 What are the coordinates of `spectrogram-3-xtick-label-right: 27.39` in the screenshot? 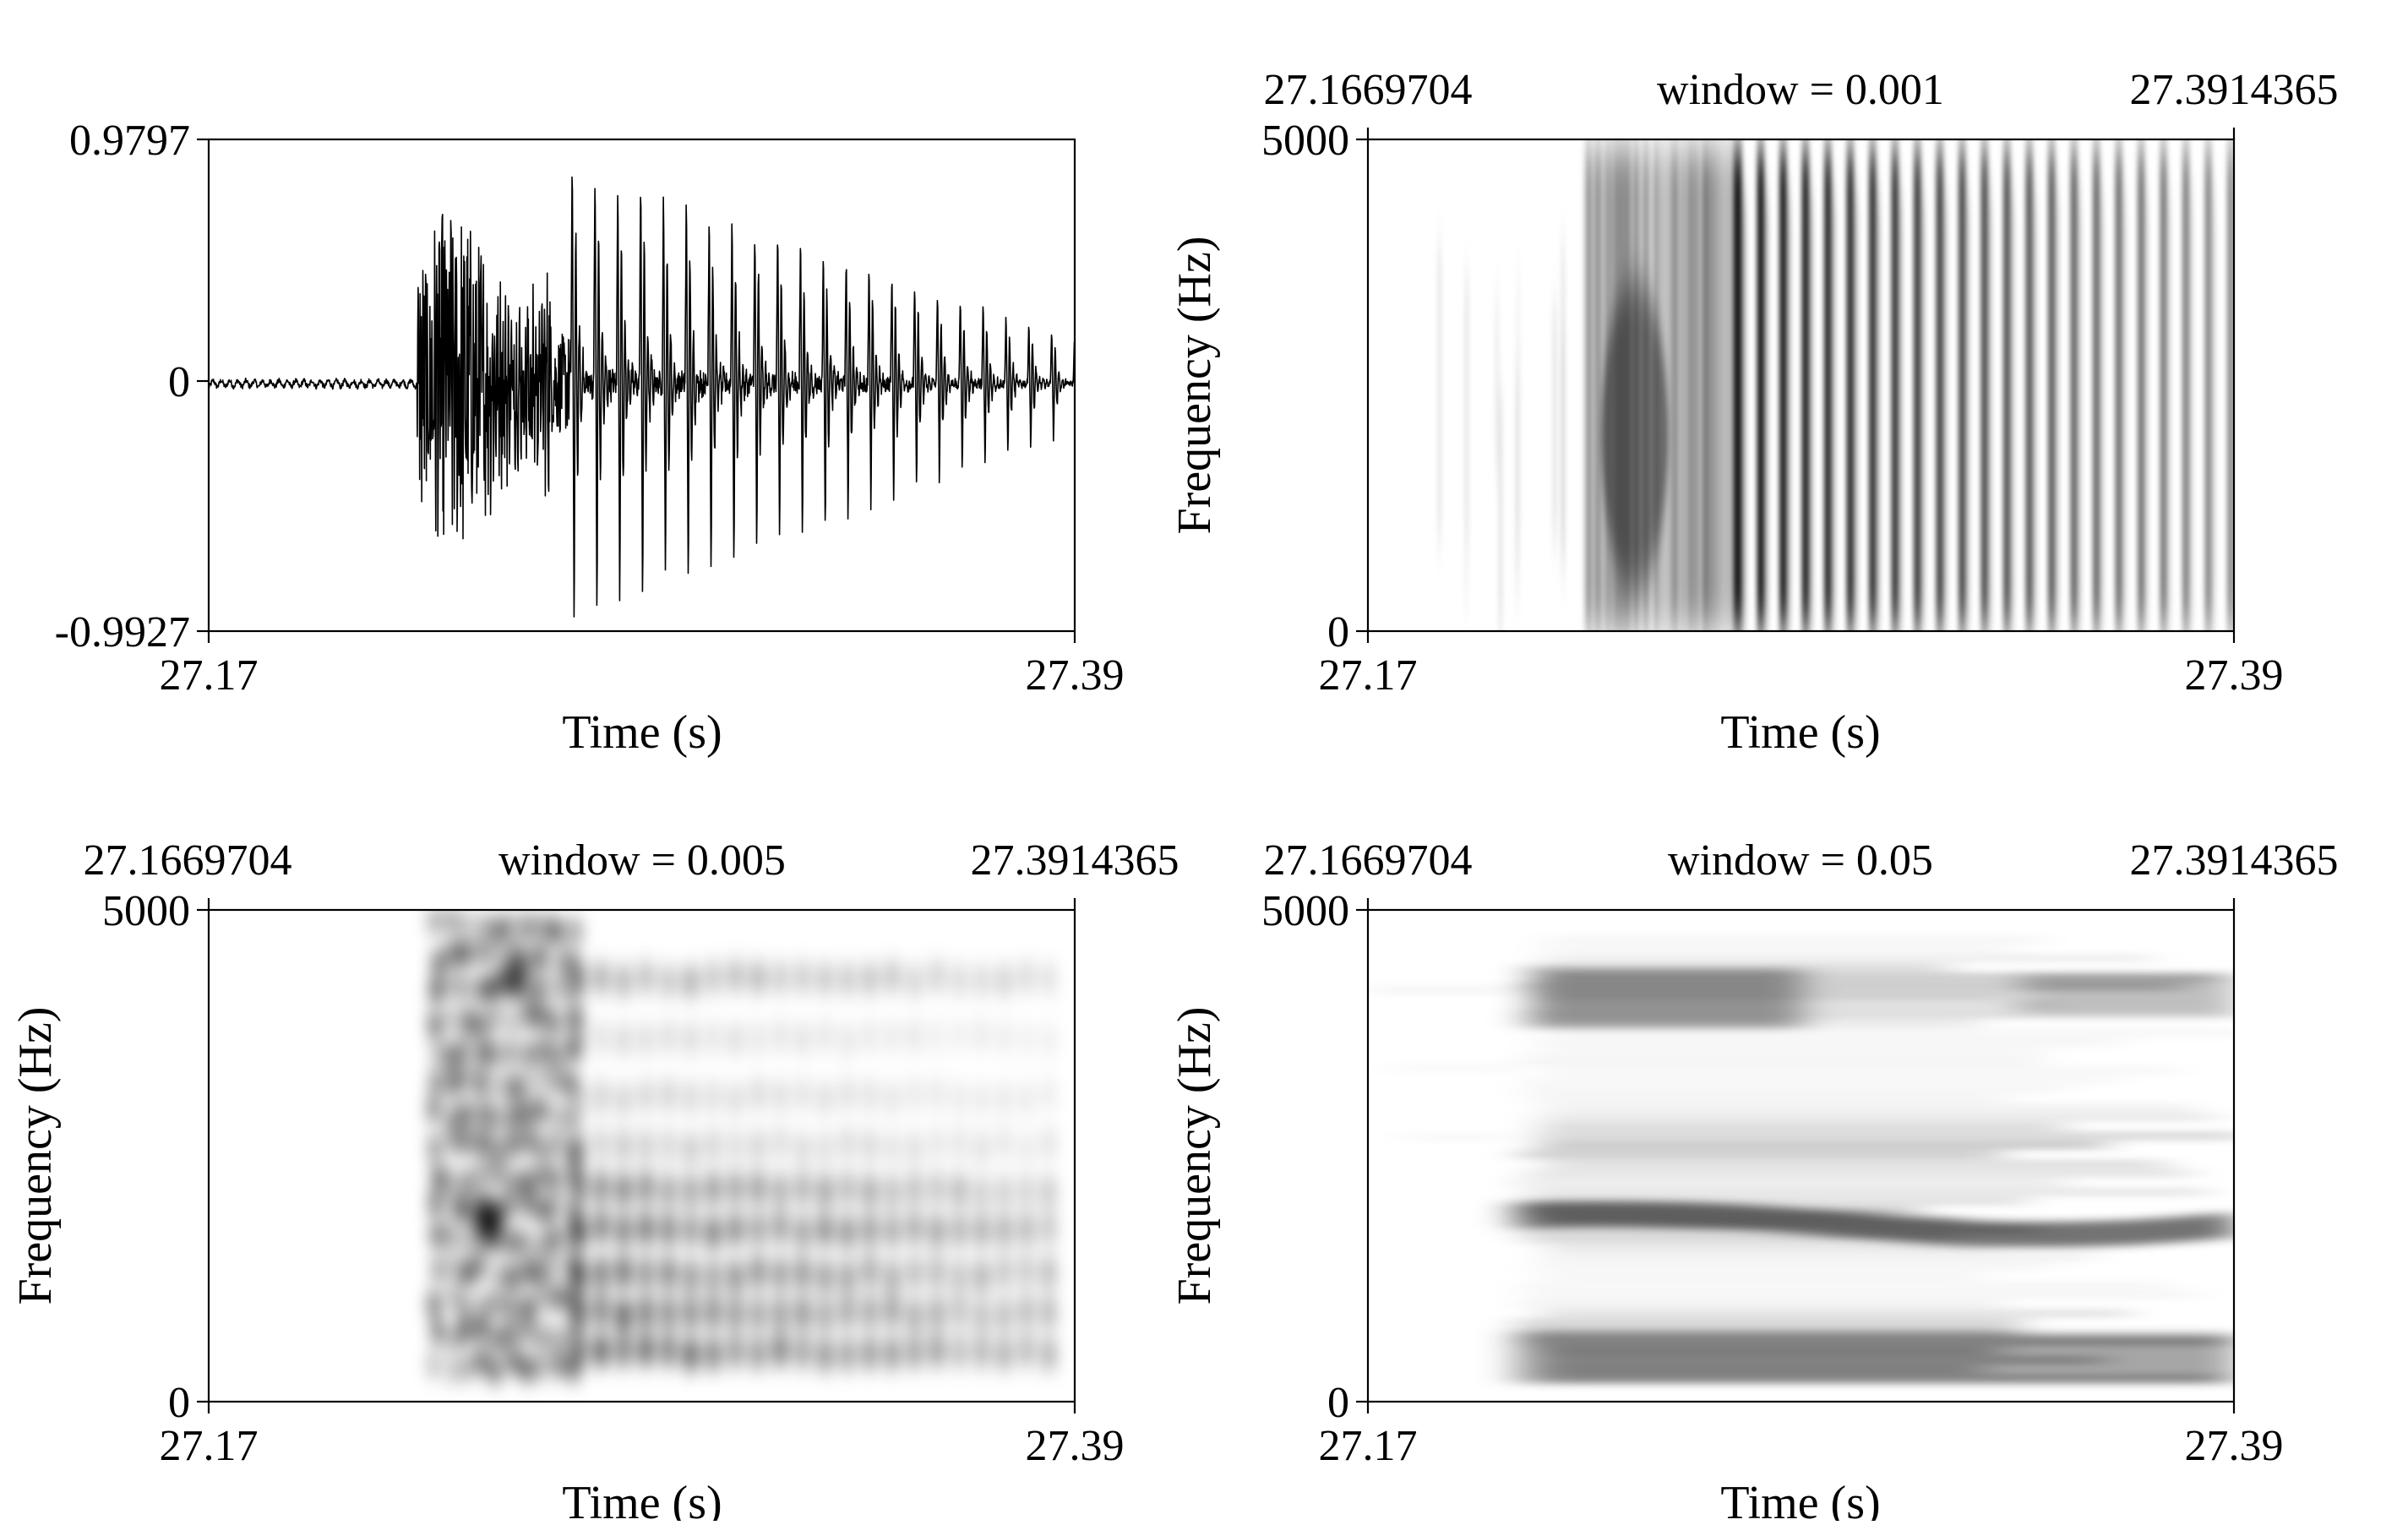 It's located at (2234, 1446).